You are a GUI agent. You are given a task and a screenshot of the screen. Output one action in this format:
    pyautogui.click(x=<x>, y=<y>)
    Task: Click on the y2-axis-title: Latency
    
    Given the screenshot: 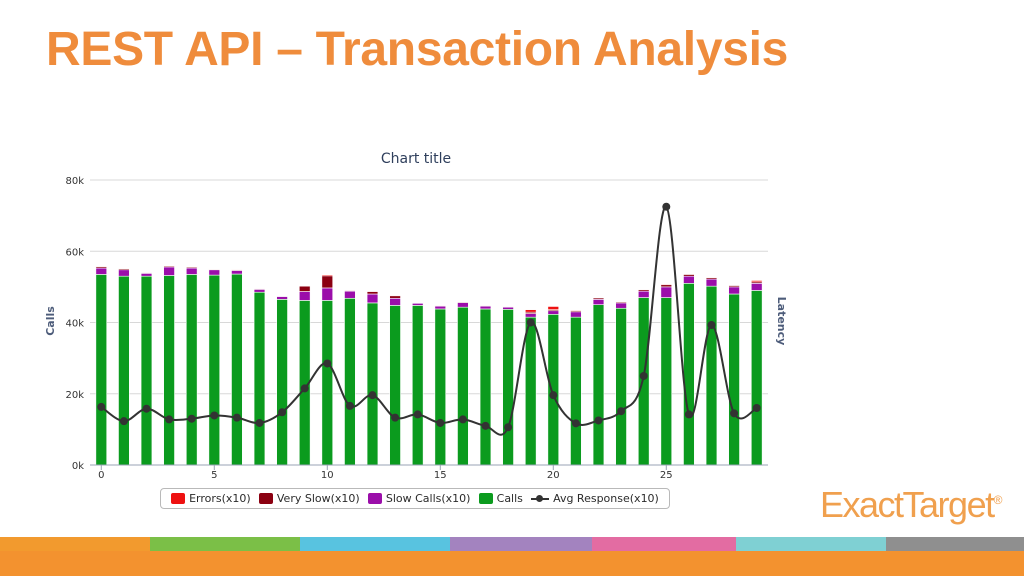 What is the action you would take?
    pyautogui.click(x=781, y=321)
    